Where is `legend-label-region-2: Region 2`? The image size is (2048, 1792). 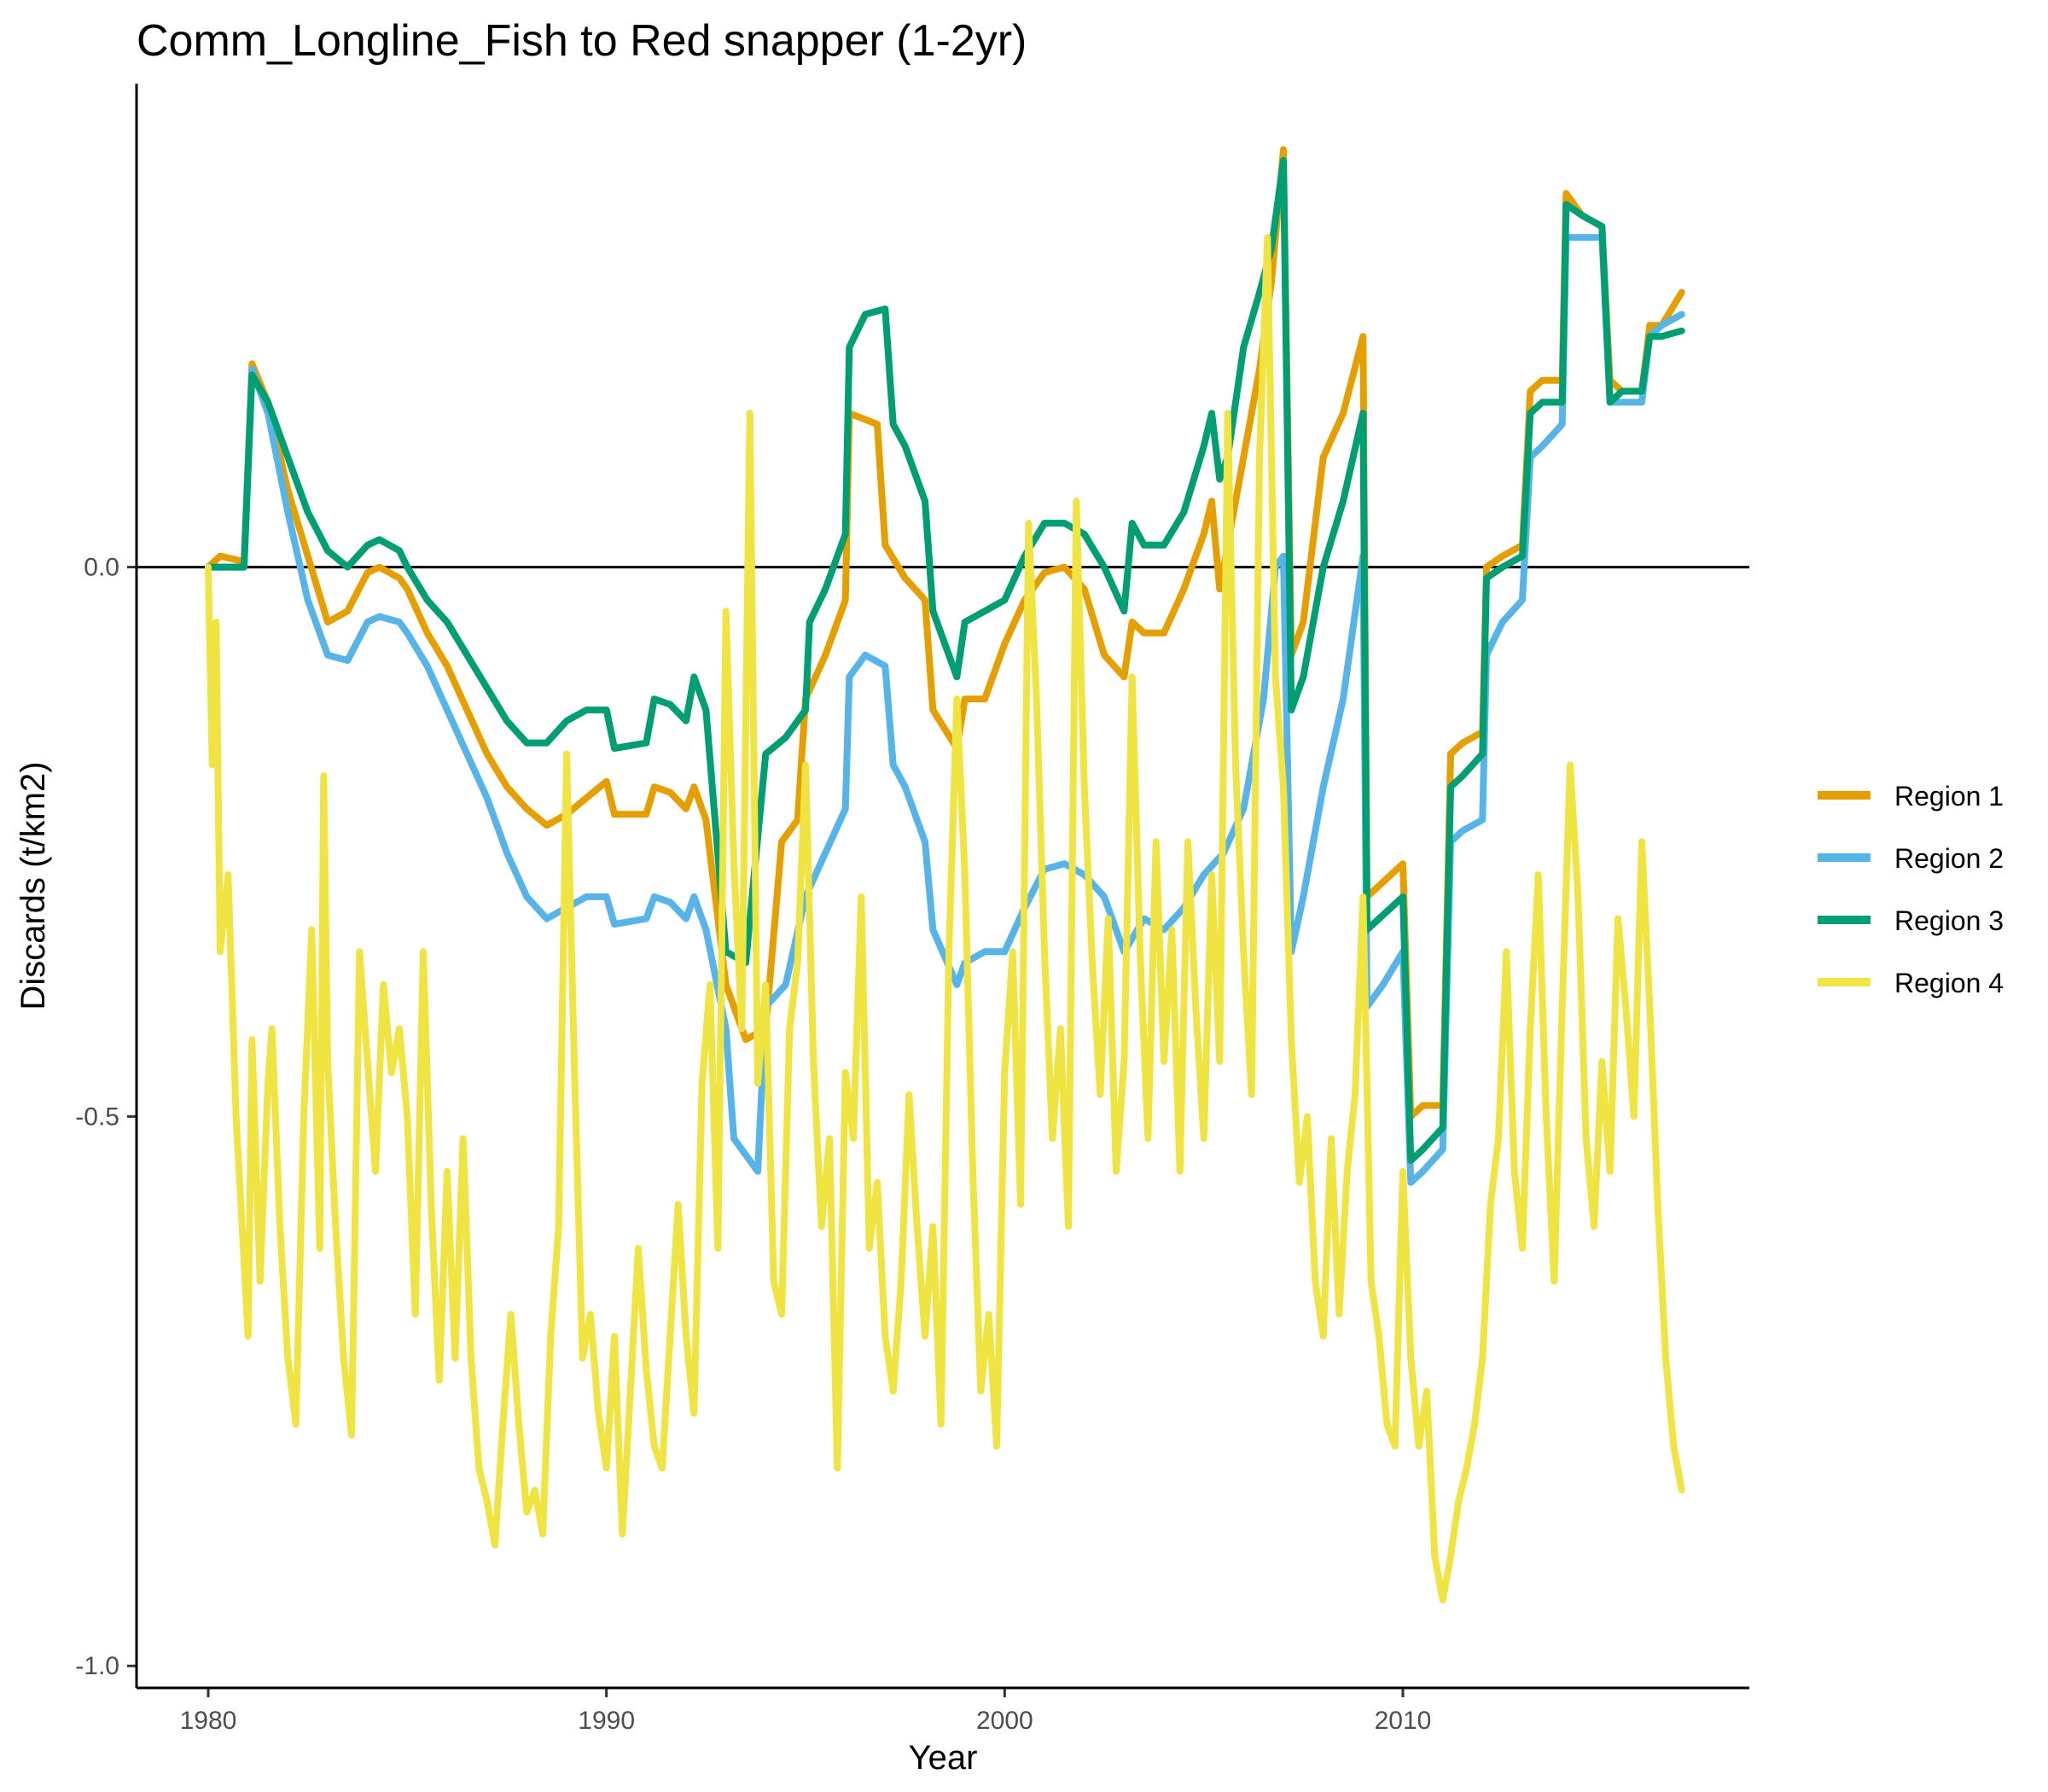
legend-label-region-2: Region 2 is located at coordinates (1949, 858).